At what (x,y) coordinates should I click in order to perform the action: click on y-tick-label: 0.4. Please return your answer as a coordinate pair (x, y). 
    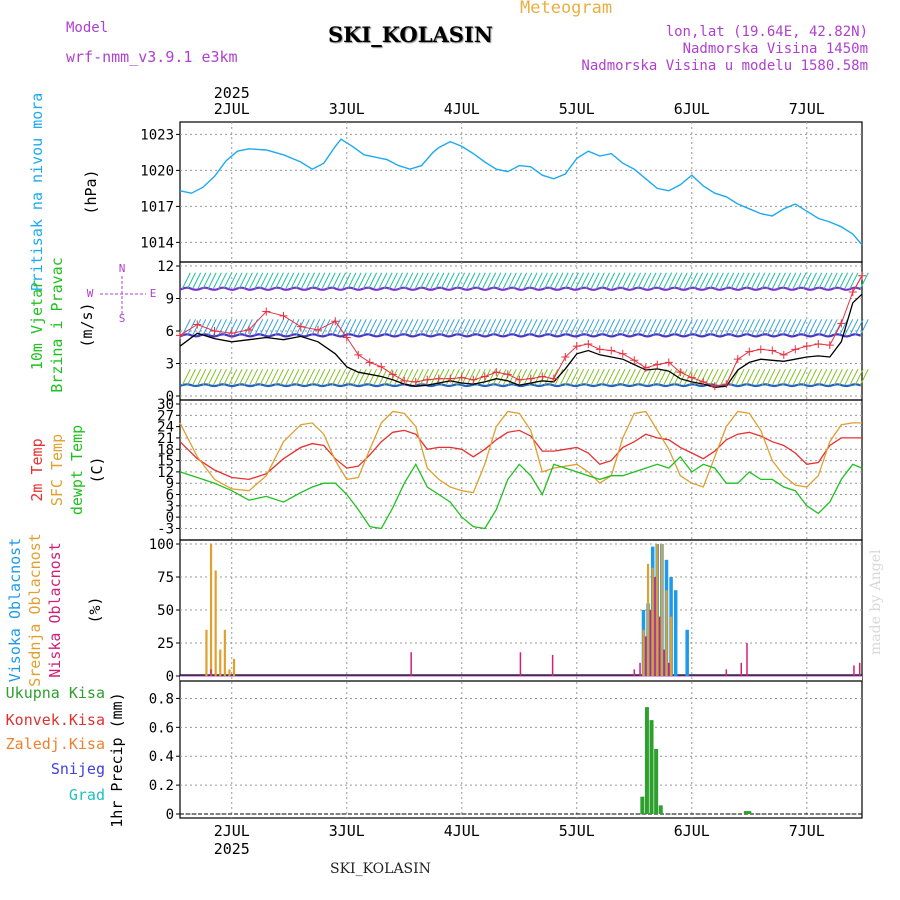
    Looking at the image, I should click on (161, 757).